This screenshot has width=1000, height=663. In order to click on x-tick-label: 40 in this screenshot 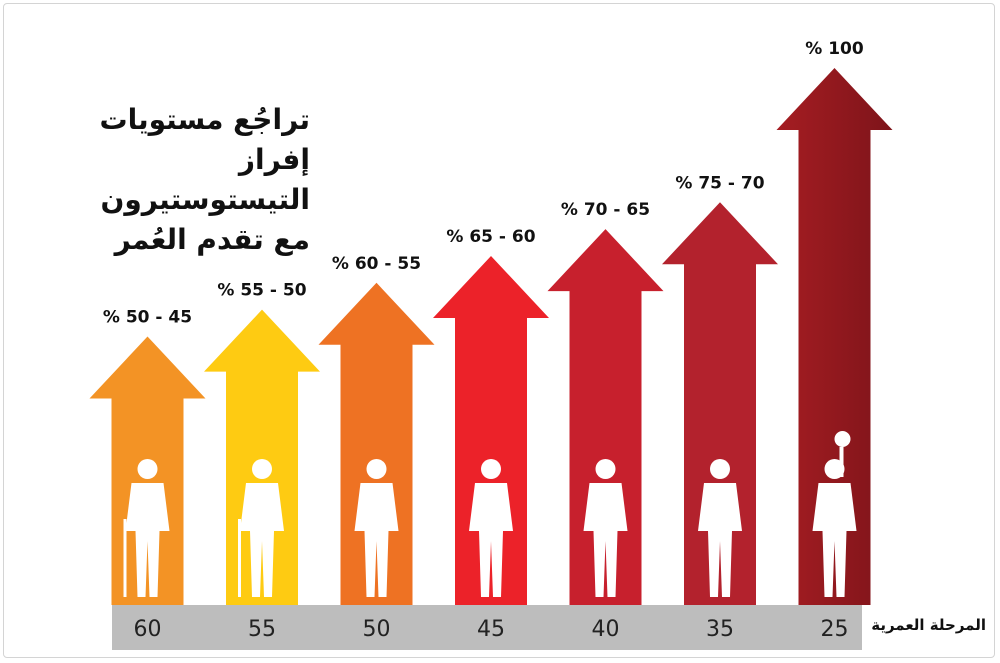, I will do `click(606, 629)`.